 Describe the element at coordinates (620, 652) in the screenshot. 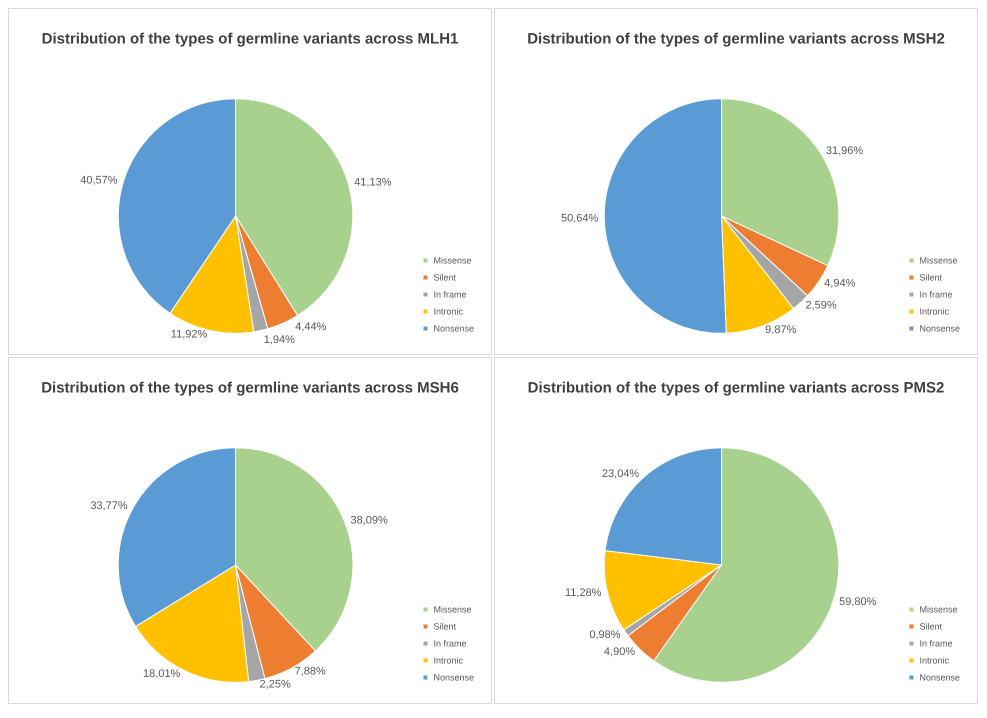

I see `data-label: 4,90%` at that location.